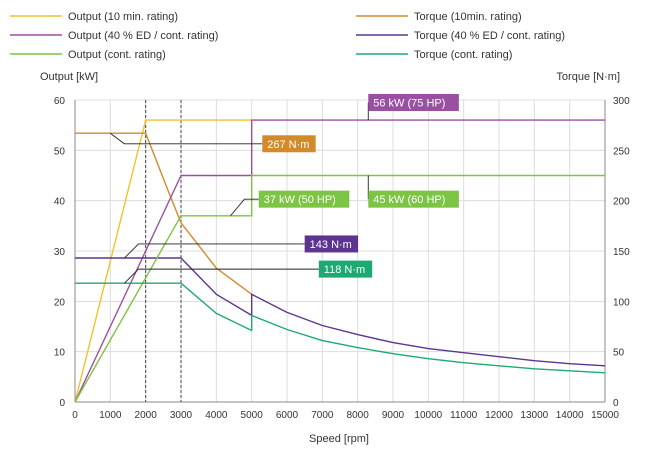  What do you see at coordinates (409, 104) in the screenshot?
I see `annotation-label-1: 56 kW (75 HP)` at bounding box center [409, 104].